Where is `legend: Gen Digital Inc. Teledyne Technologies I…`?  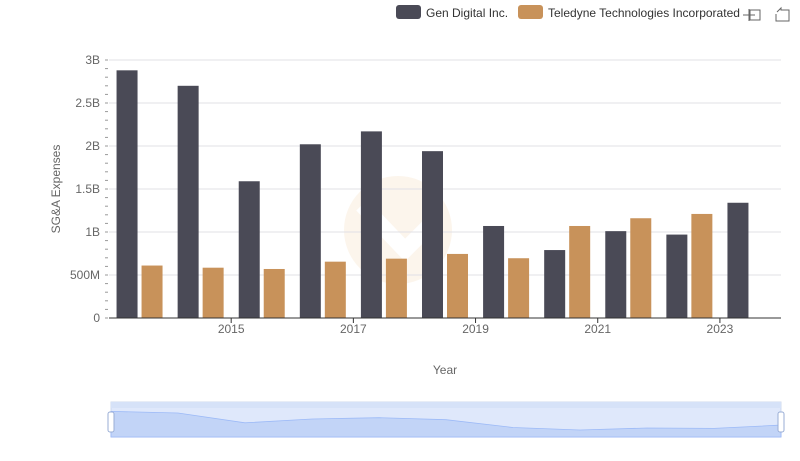 legend: Gen Digital Inc. Teledyne Technologies I… is located at coordinates (568, 12).